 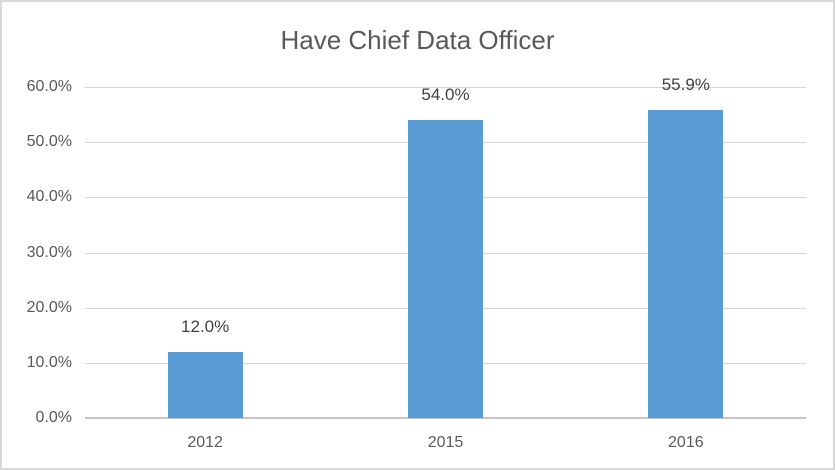 I want to click on y-tick-label-10: 10.0%, so click(x=49, y=362).